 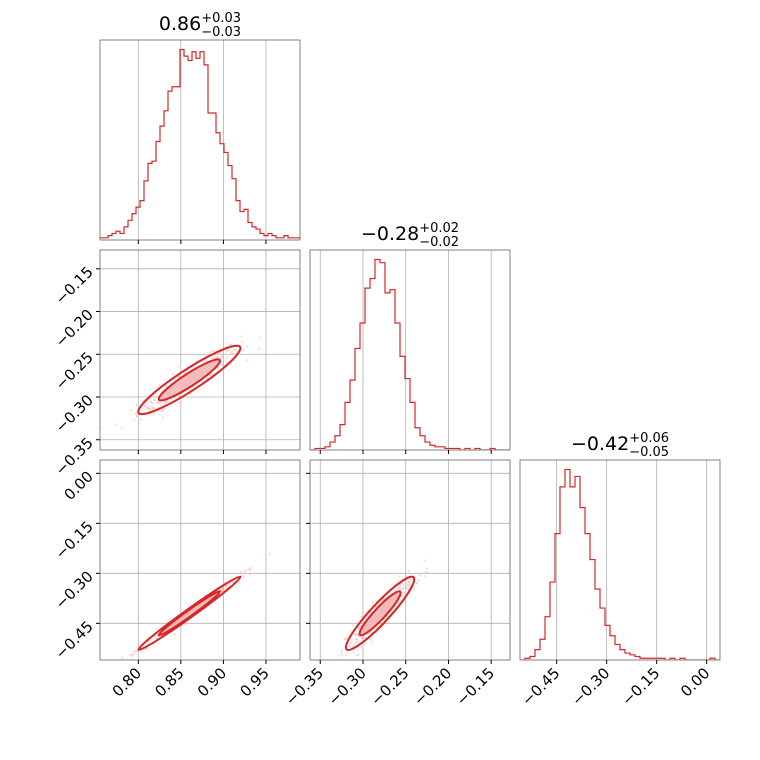 I want to click on title-value: −0.42, so click(x=600, y=444).